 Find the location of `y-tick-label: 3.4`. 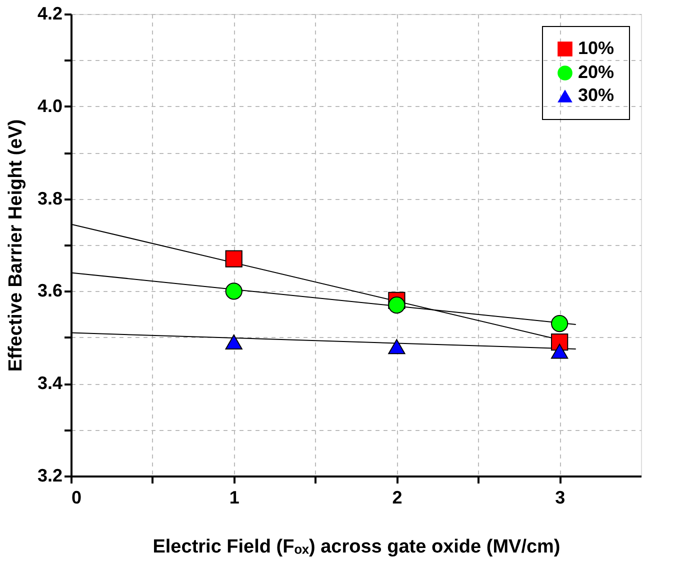

y-tick-label: 3.4 is located at coordinates (49, 383).